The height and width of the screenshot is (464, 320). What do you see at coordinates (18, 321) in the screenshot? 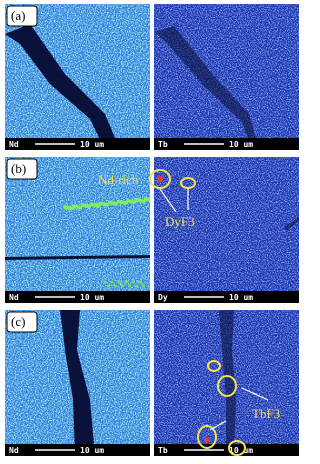
I see `panel-label: (c)` at bounding box center [18, 321].